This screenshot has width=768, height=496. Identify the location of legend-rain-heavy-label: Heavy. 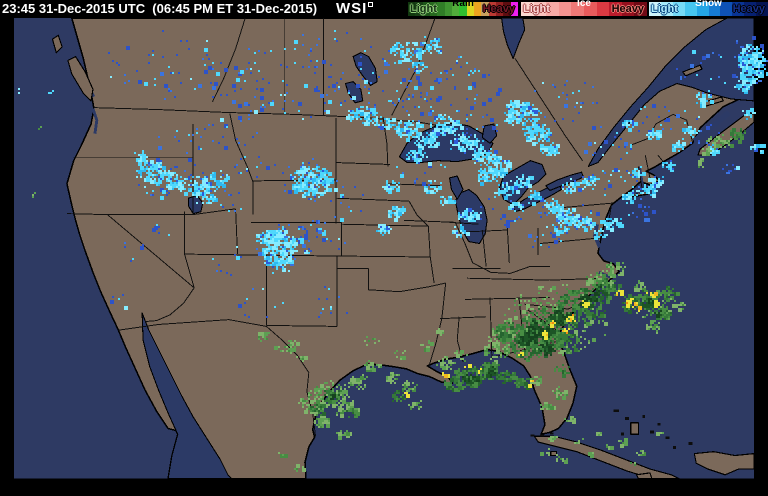
(498, 9).